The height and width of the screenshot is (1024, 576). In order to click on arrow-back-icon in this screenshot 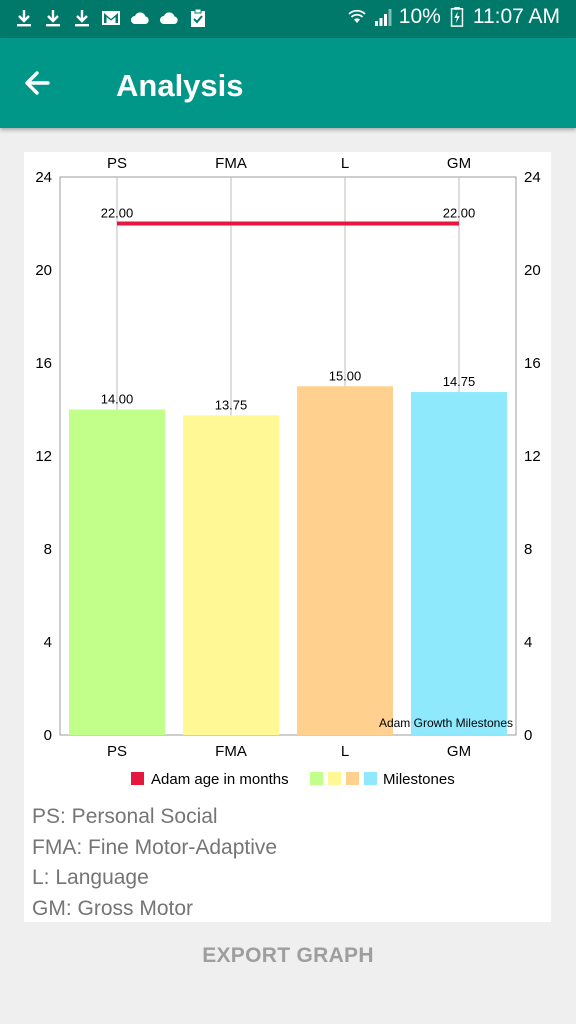, I will do `click(38, 83)`.